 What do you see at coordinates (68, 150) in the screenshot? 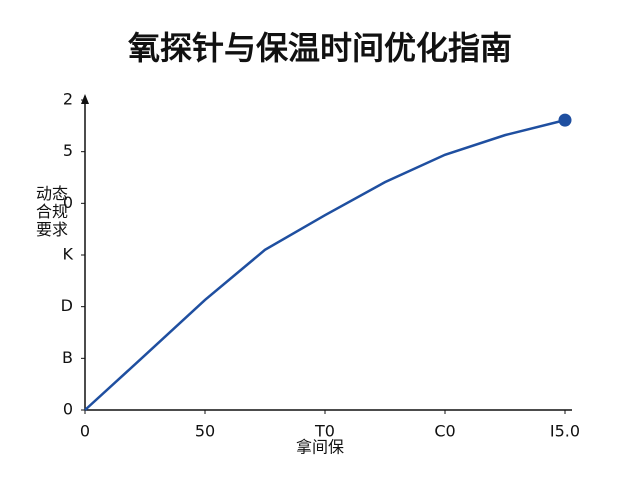
I see `y-tick-label: 5` at bounding box center [68, 150].